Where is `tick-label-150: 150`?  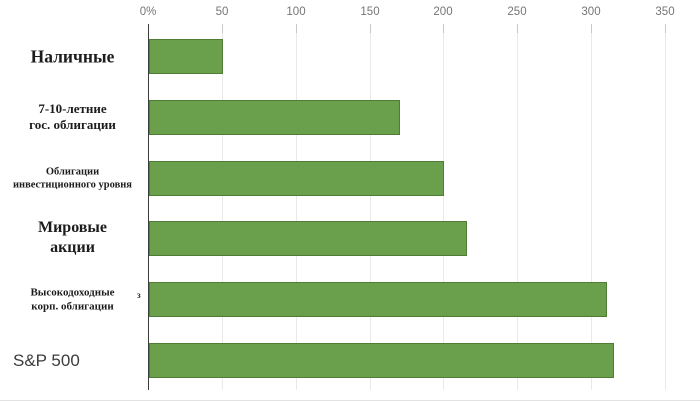
tick-label-150: 150 is located at coordinates (370, 12).